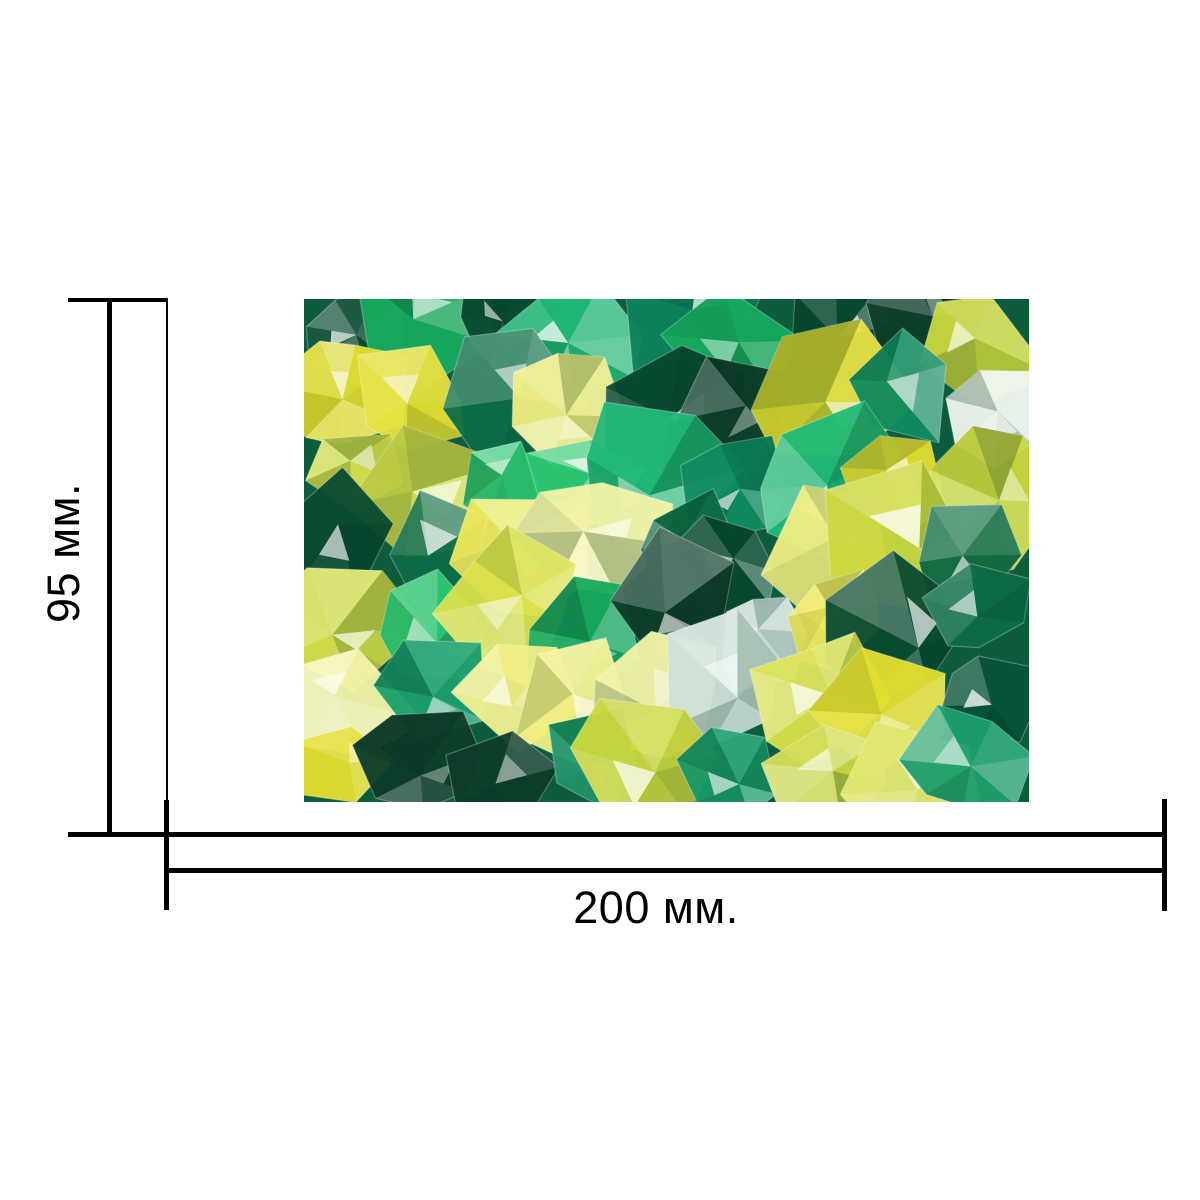 This screenshot has width=1200, height=1200. Describe the element at coordinates (617, 834) in the screenshot. I see `bottom-extension-line` at that location.